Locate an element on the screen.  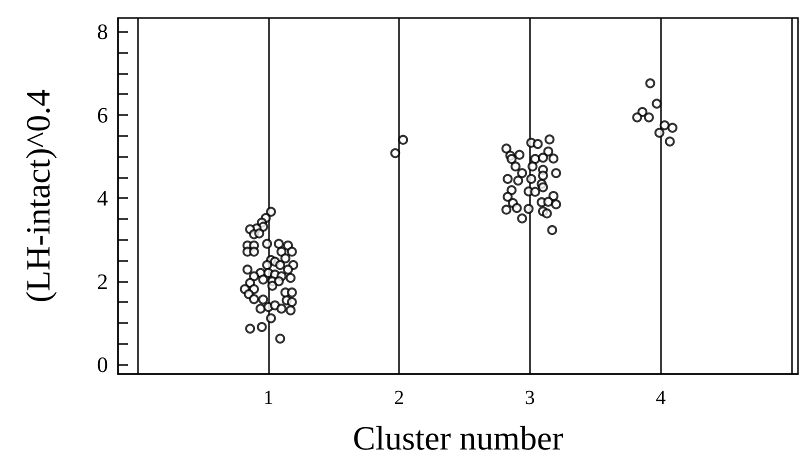
x-tick-label: 2 is located at coordinates (399, 398).